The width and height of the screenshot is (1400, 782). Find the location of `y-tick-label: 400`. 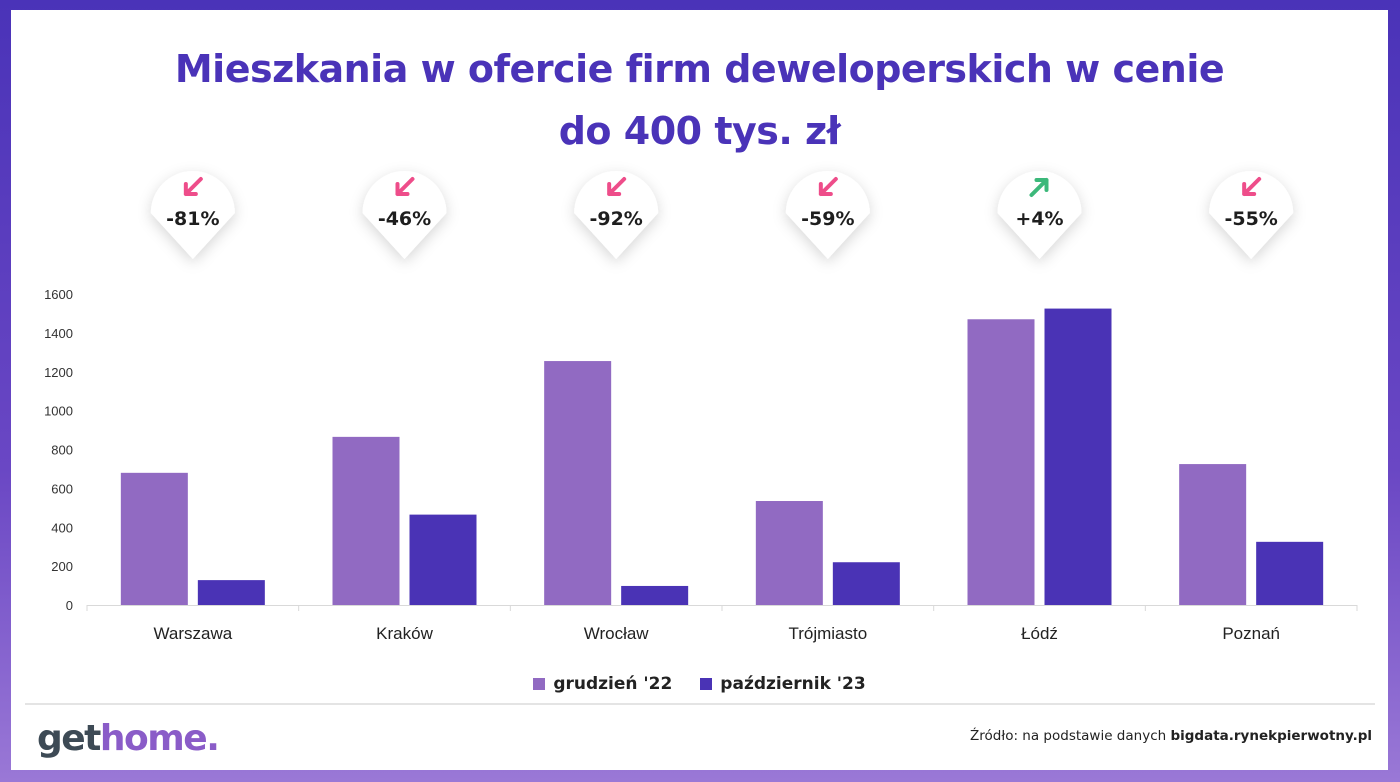

y-tick-label: 400 is located at coordinates (62, 527).